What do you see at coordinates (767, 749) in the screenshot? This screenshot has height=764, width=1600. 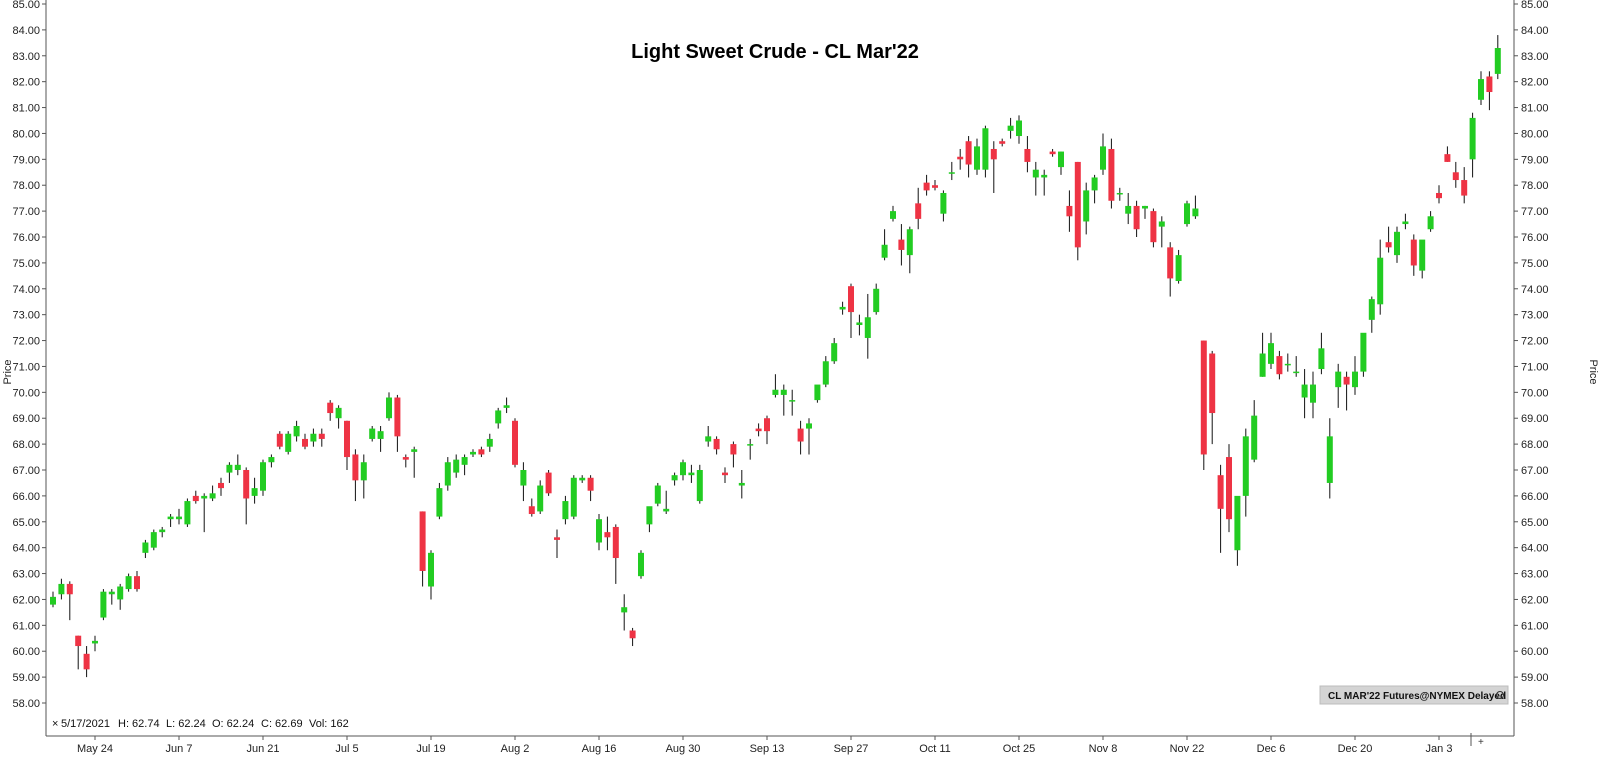 I see `x-tick-label: Sep 13` at bounding box center [767, 749].